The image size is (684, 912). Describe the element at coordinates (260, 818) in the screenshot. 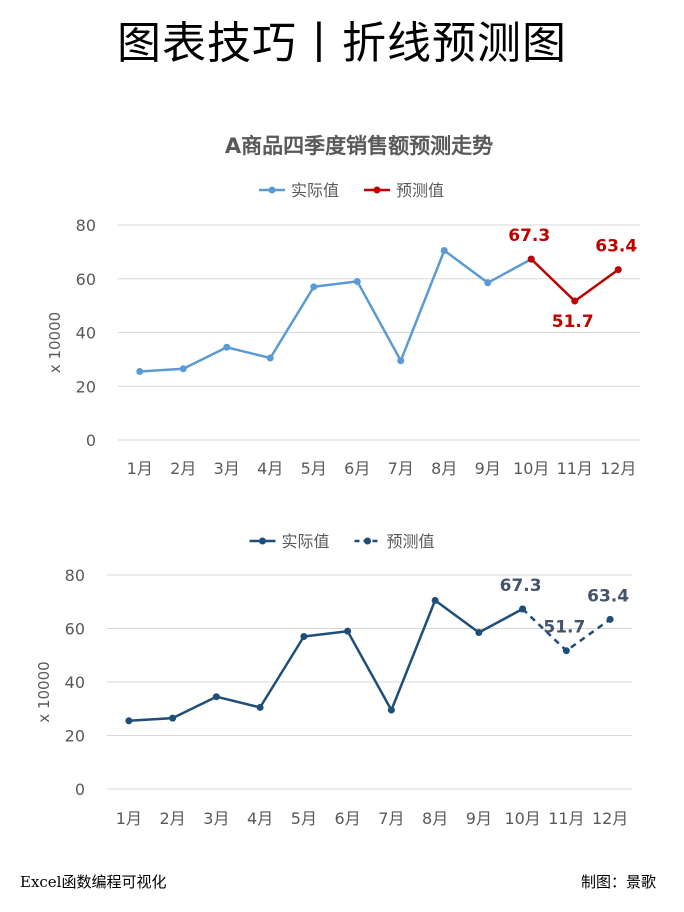

I see `chart2-x-tick-label: 4月` at that location.